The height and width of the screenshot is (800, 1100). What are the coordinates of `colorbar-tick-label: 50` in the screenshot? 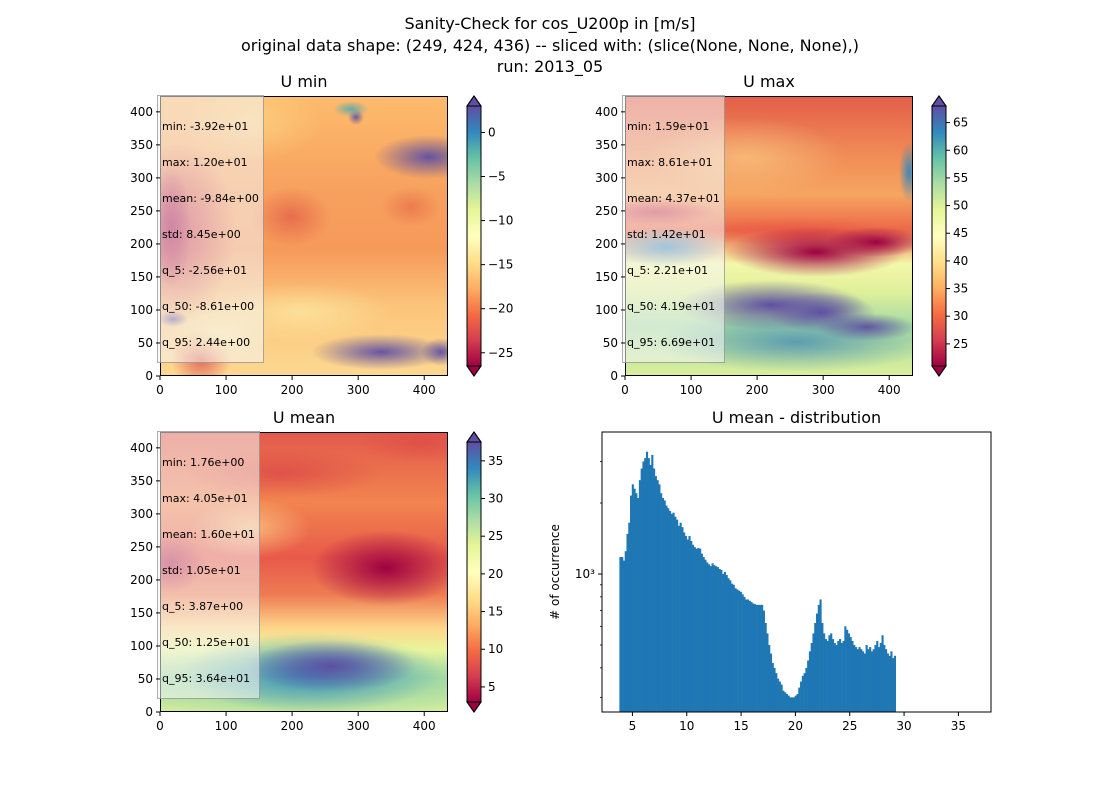 It's located at (960, 206).